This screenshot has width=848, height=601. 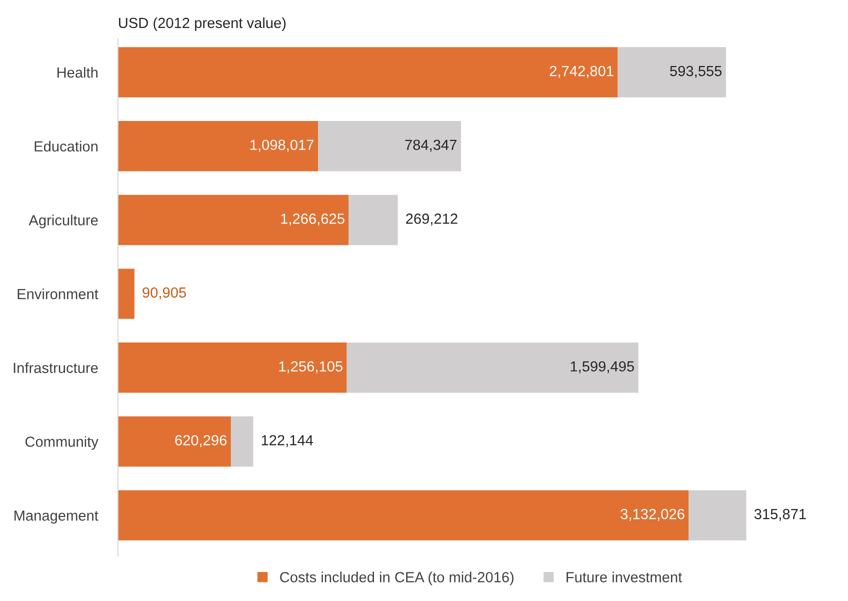 What do you see at coordinates (201, 441) in the screenshot?
I see `data-label: 620,296` at bounding box center [201, 441].